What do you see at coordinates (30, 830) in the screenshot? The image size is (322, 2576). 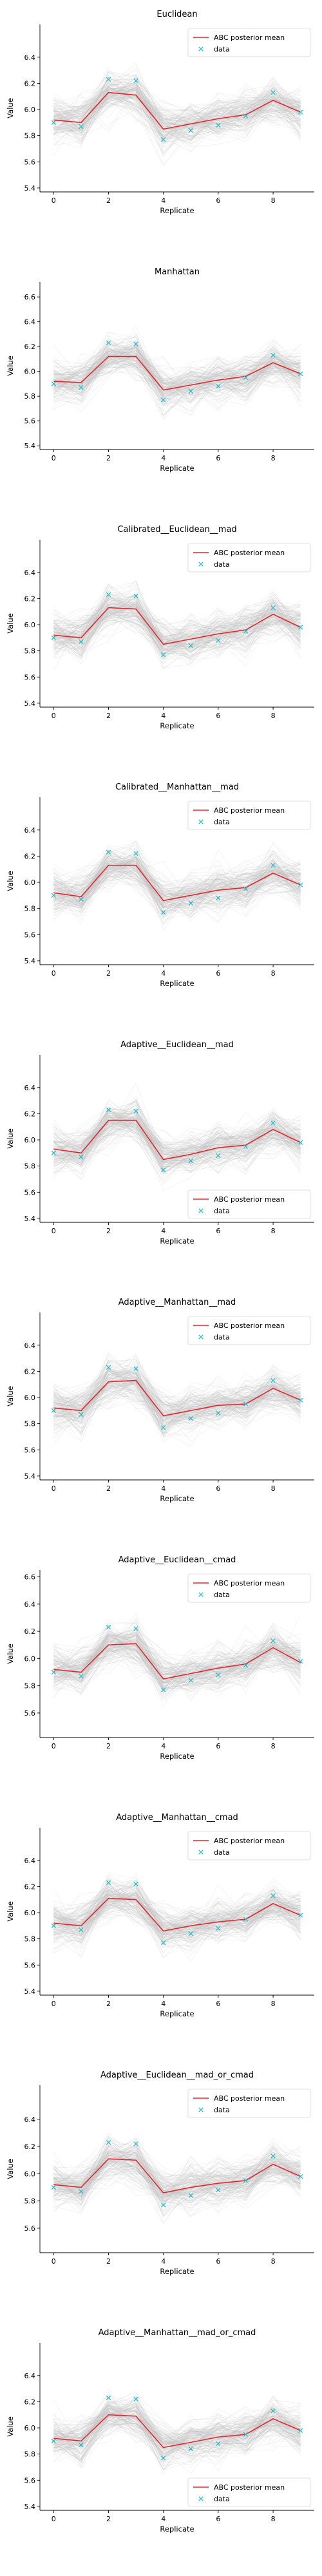 I see `y-tick-label: 6.4` at bounding box center [30, 830].